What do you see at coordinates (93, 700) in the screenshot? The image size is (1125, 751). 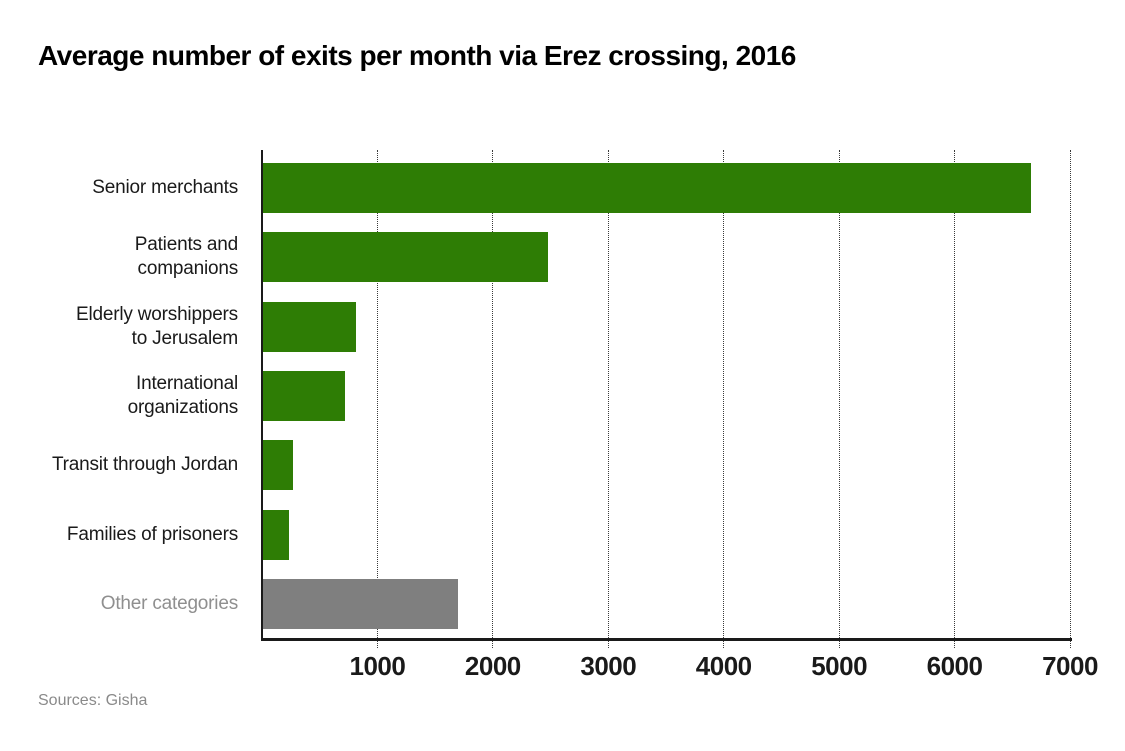 I see `source-note: Sources: Gisha` at bounding box center [93, 700].